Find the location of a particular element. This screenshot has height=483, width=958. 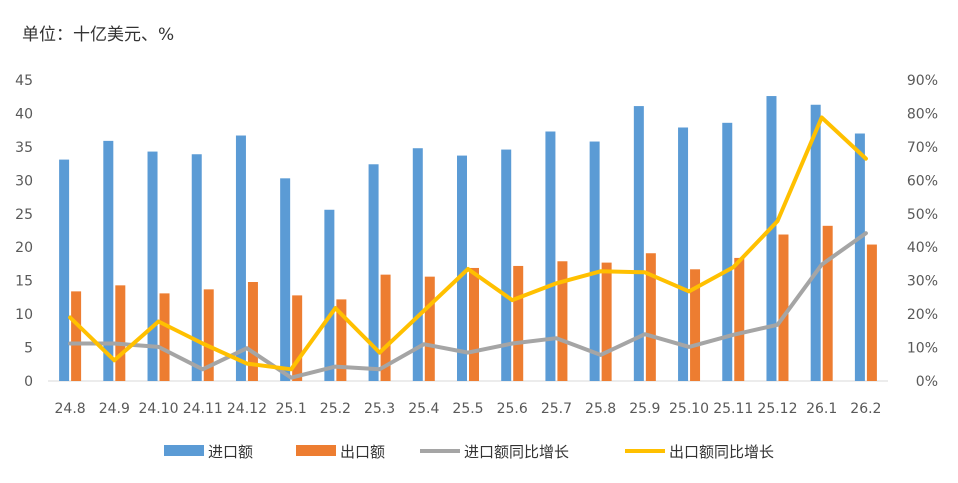

legend-label: 出口额 is located at coordinates (362, 452).